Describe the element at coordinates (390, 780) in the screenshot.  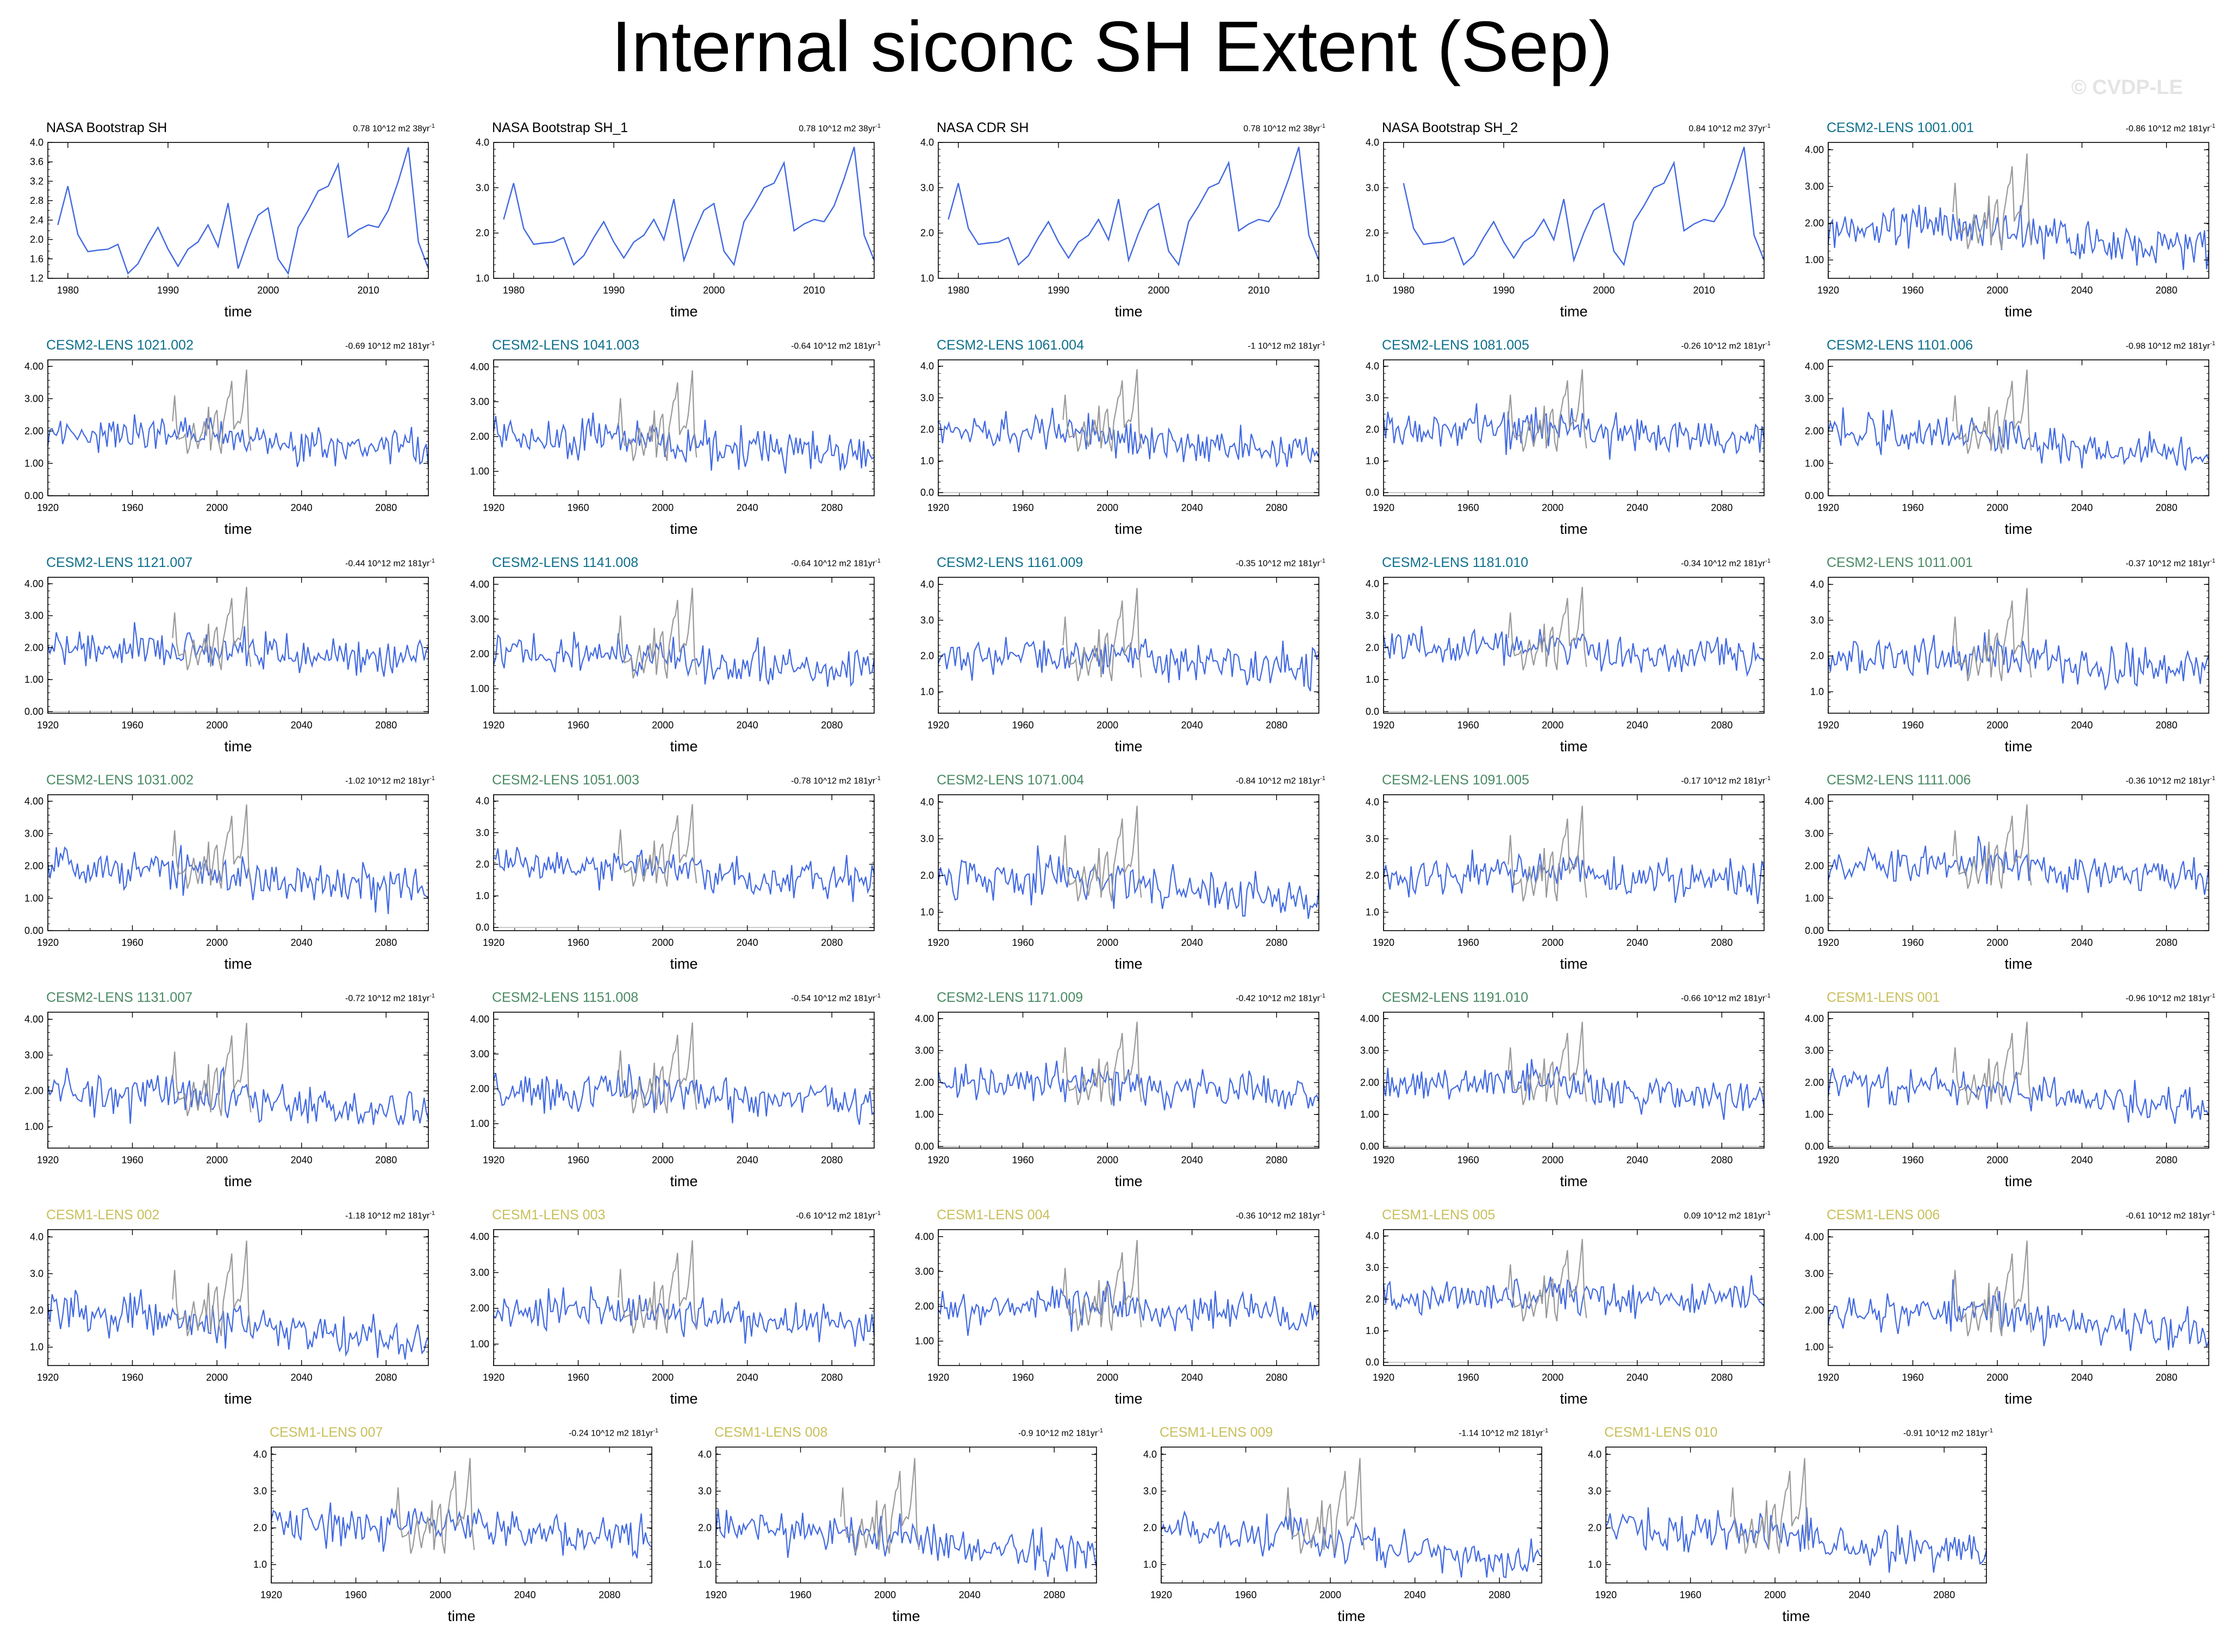
I see `trend-label: -1.02 10^12 m2 181yr-1` at that location.